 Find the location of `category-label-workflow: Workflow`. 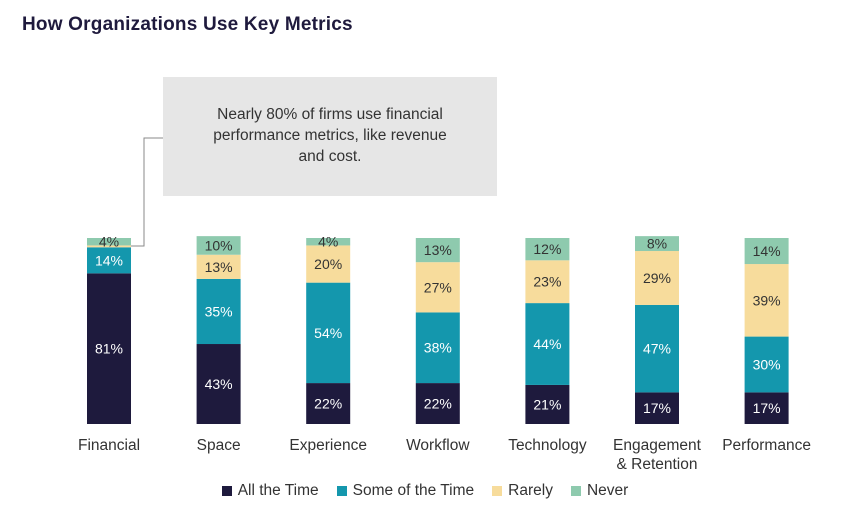

category-label-workflow: Workflow is located at coordinates (438, 445).